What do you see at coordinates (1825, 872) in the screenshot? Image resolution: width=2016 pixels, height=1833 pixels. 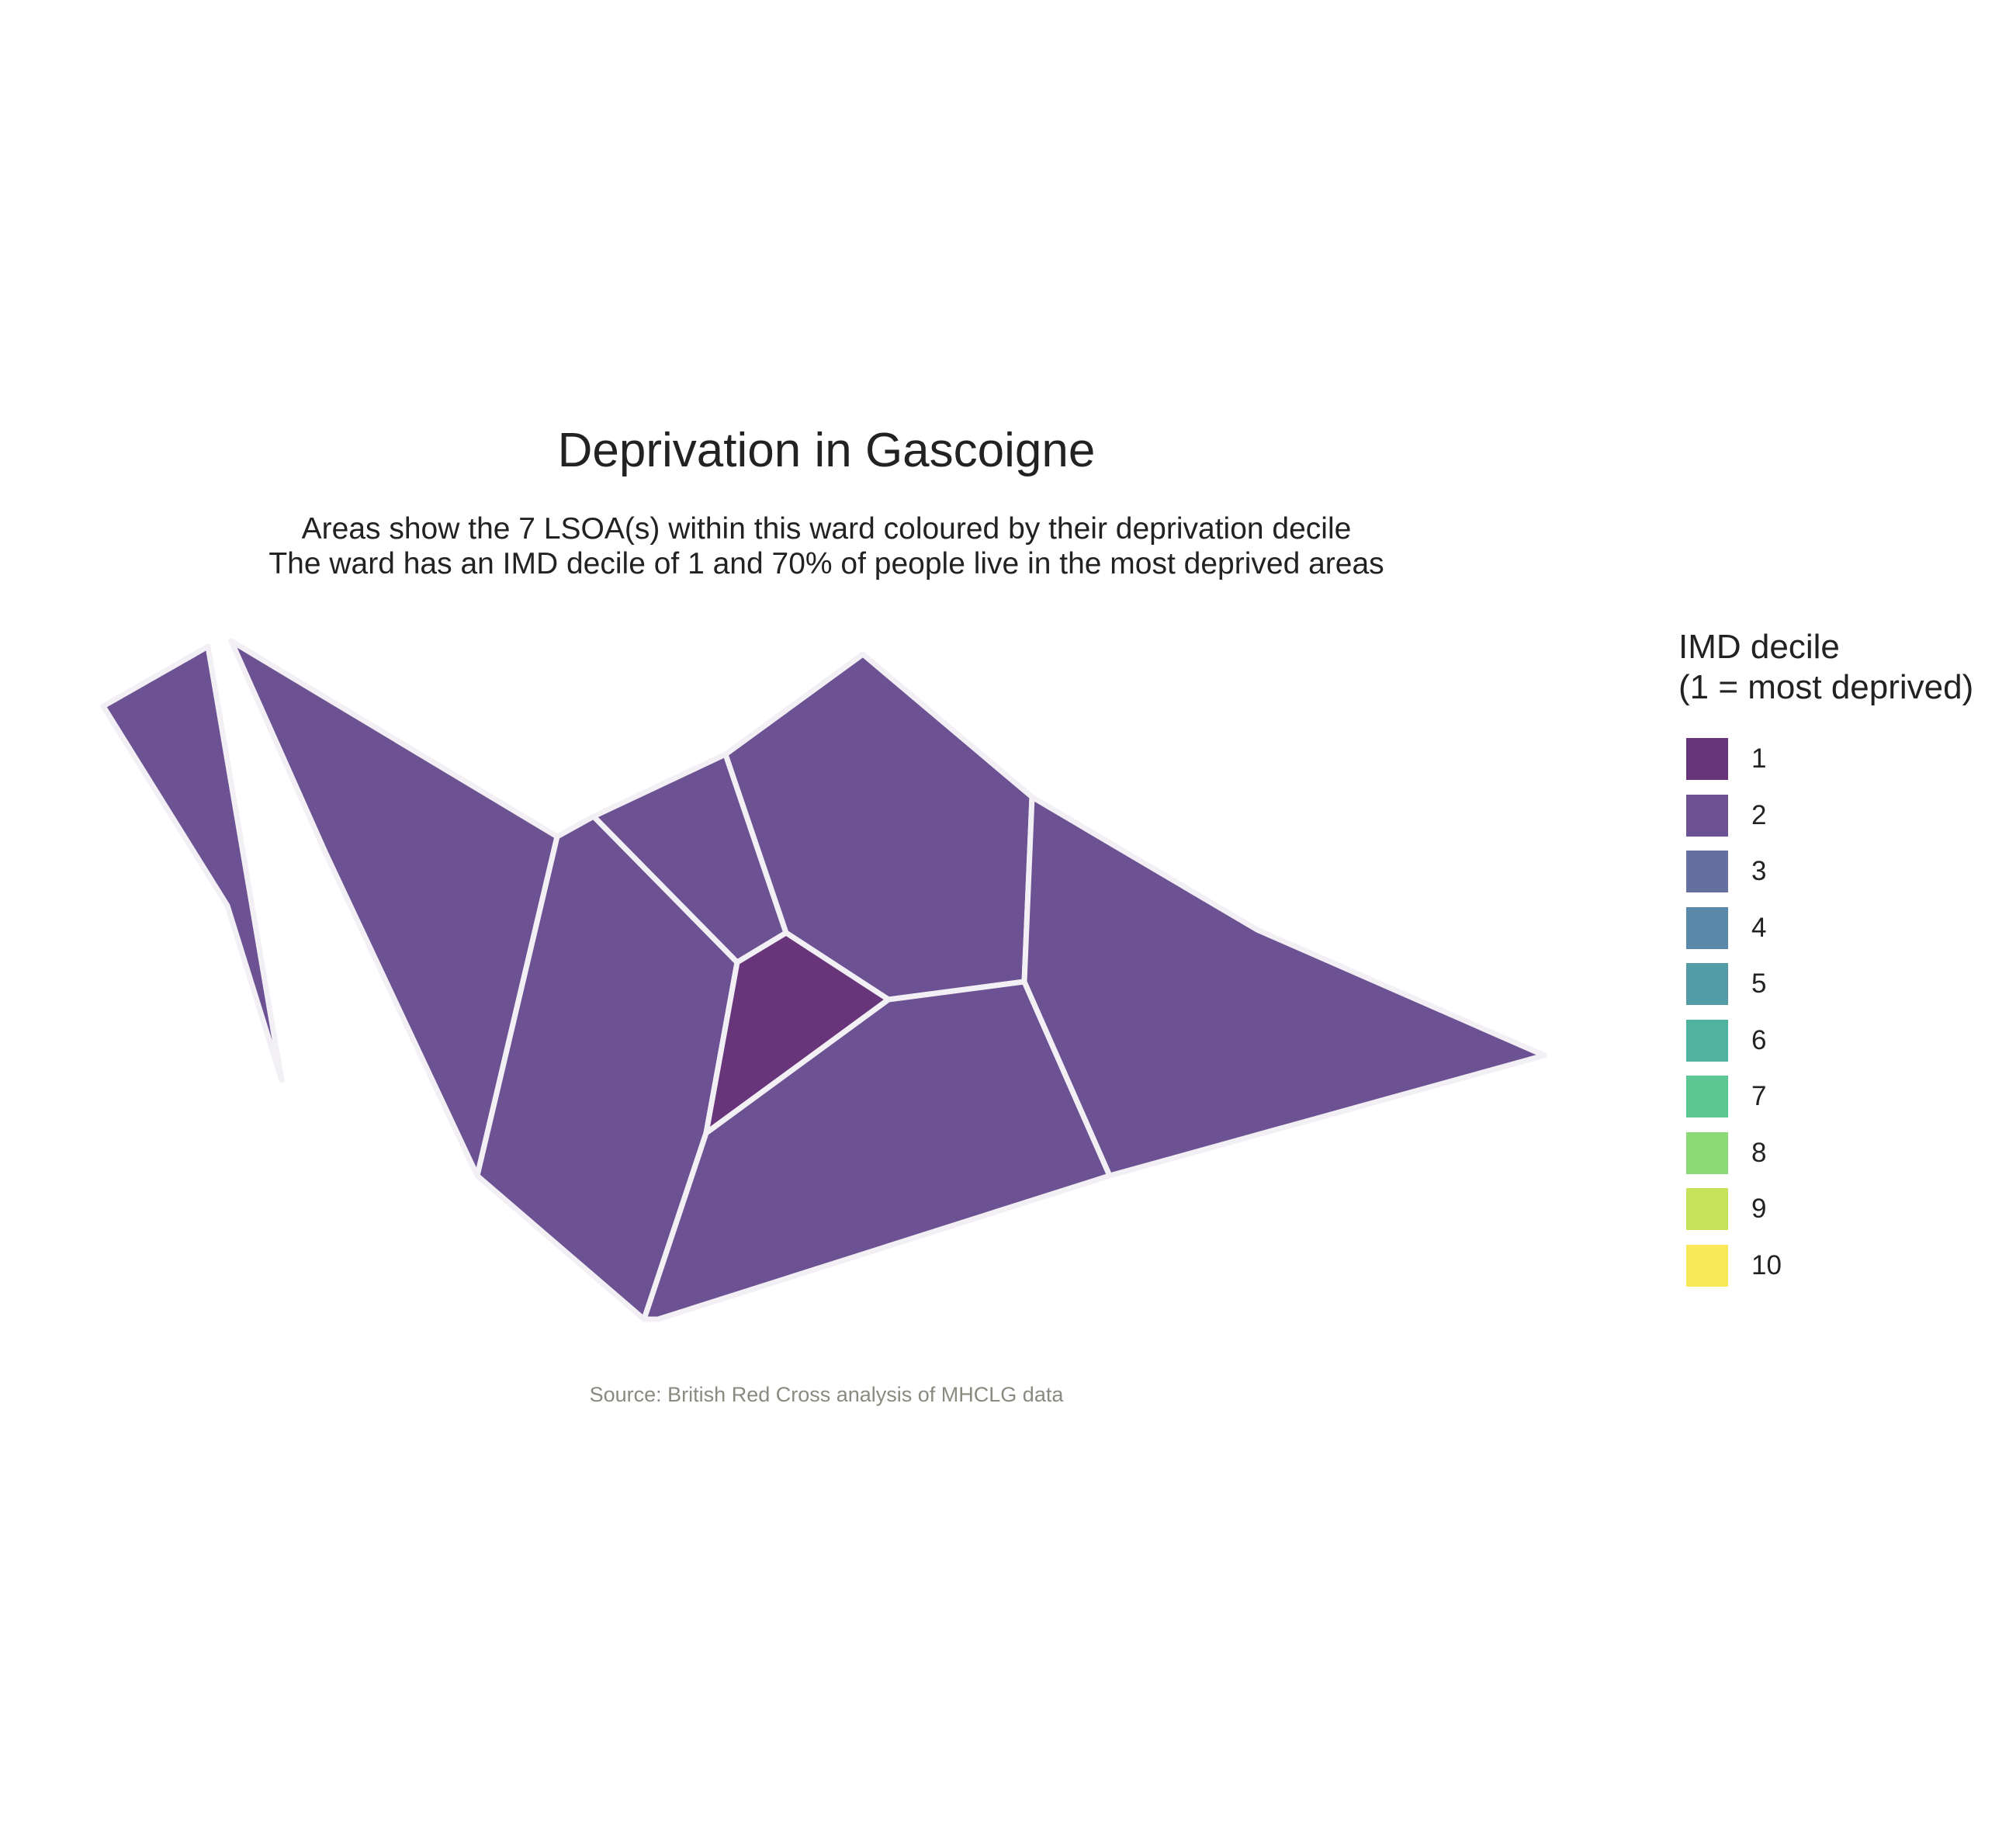 I see `legend-item: 3` at bounding box center [1825, 872].